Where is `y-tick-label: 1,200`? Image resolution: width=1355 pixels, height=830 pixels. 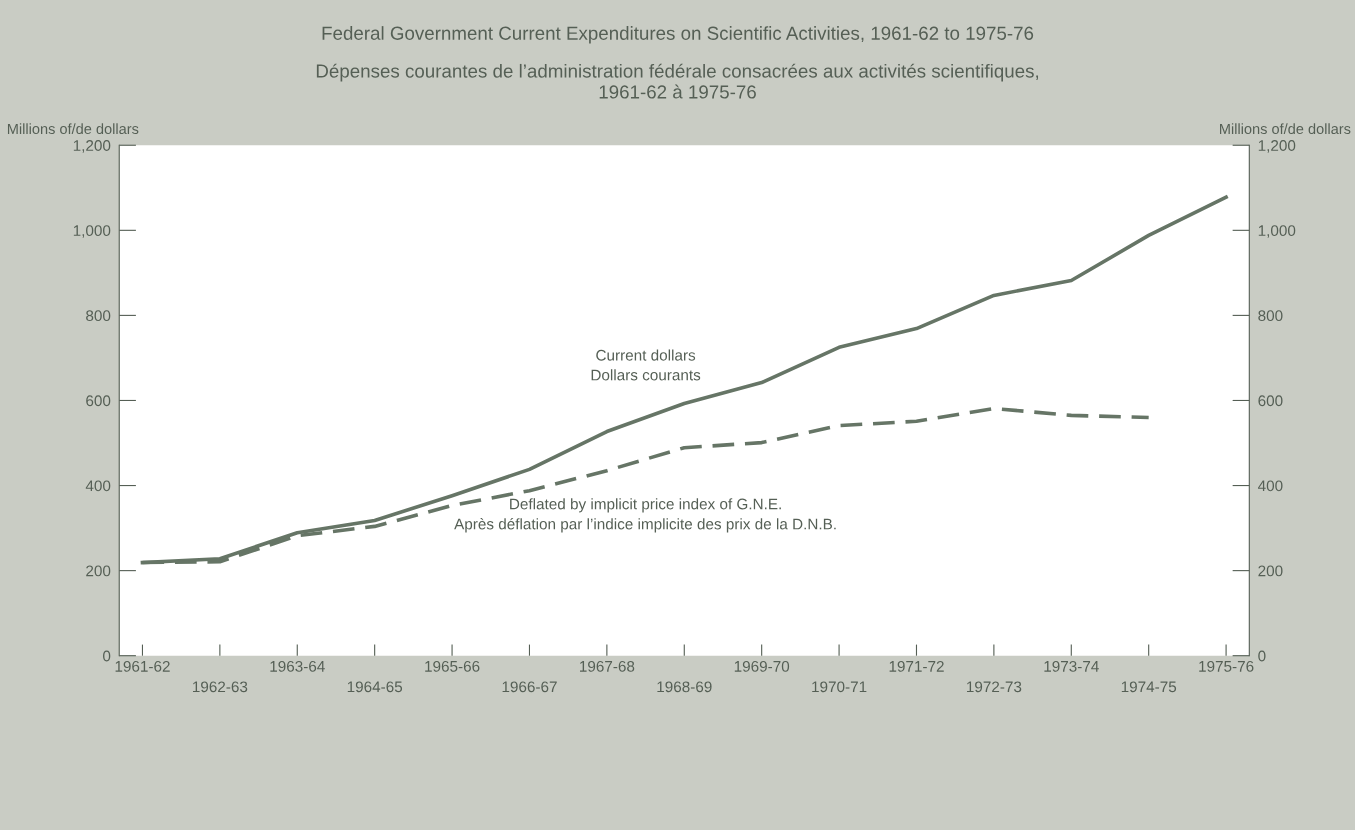 y-tick-label: 1,200 is located at coordinates (92, 146).